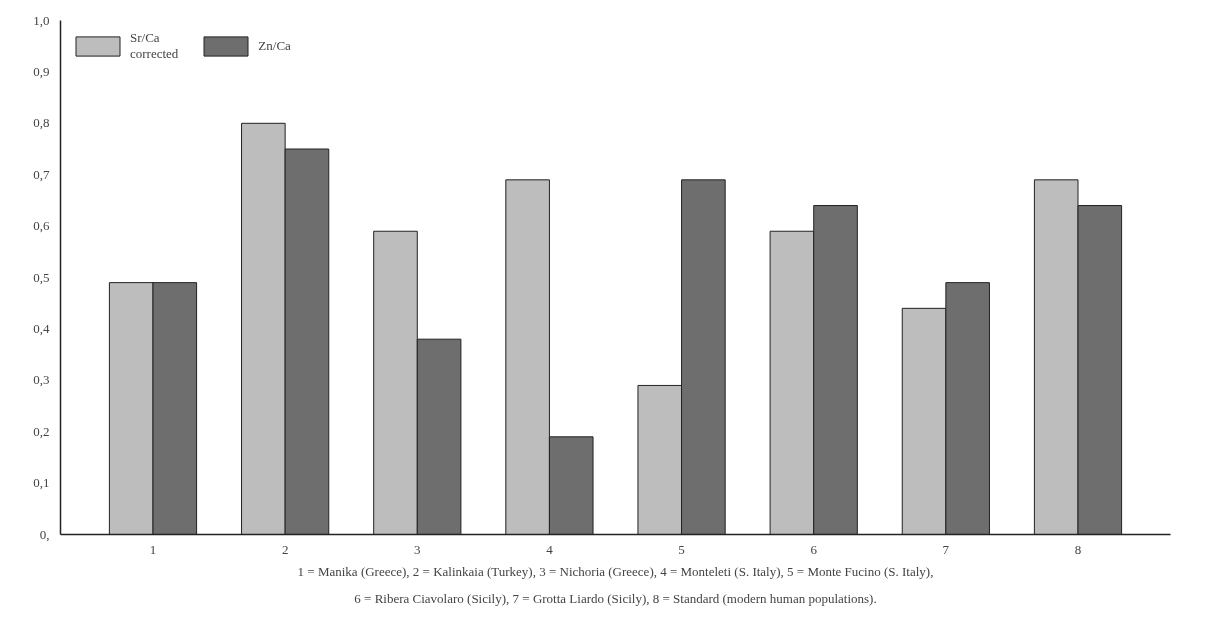 The height and width of the screenshot is (621, 1206). What do you see at coordinates (41, 20) in the screenshot?
I see `y-tick-label: 1,0` at bounding box center [41, 20].